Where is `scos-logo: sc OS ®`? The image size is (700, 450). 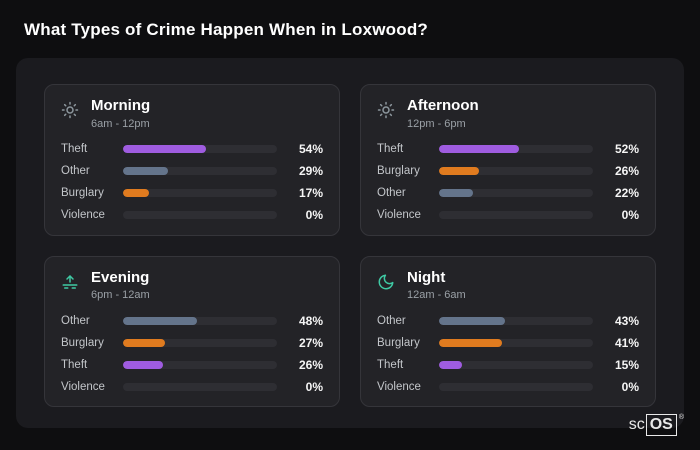 scos-logo: sc OS ® is located at coordinates (656, 425).